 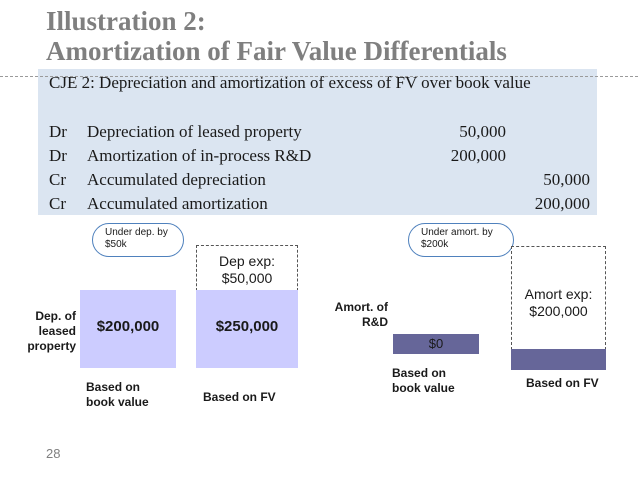 What do you see at coordinates (361, 307) in the screenshot?
I see `amort-label-line1: Amort. of` at bounding box center [361, 307].